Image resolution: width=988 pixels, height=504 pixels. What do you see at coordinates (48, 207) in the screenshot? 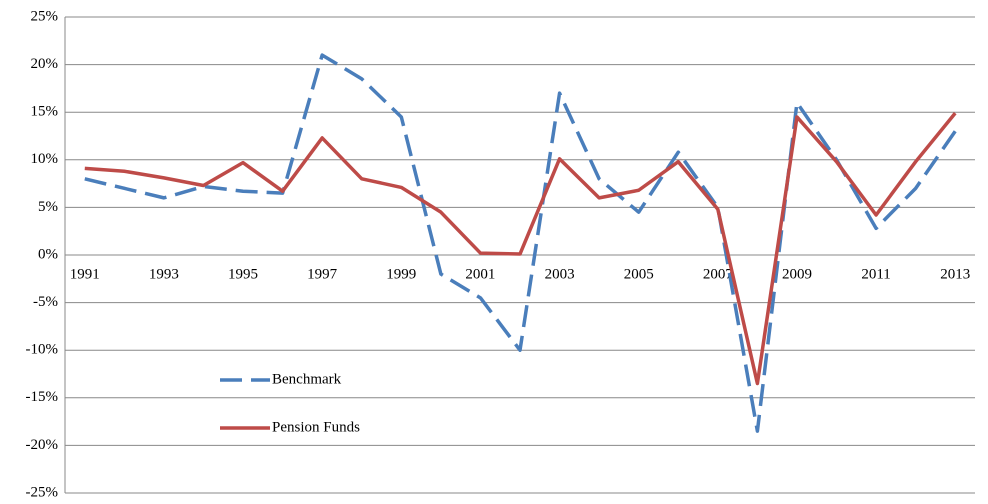
I see `y-tick-label: 5%` at bounding box center [48, 207].